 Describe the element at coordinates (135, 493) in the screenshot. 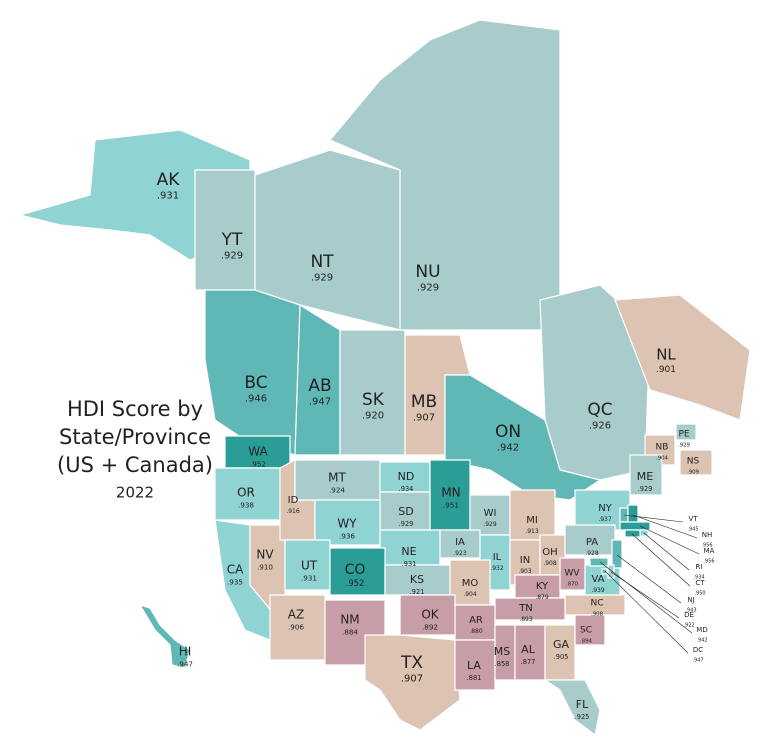

I see `year: 2022` at that location.